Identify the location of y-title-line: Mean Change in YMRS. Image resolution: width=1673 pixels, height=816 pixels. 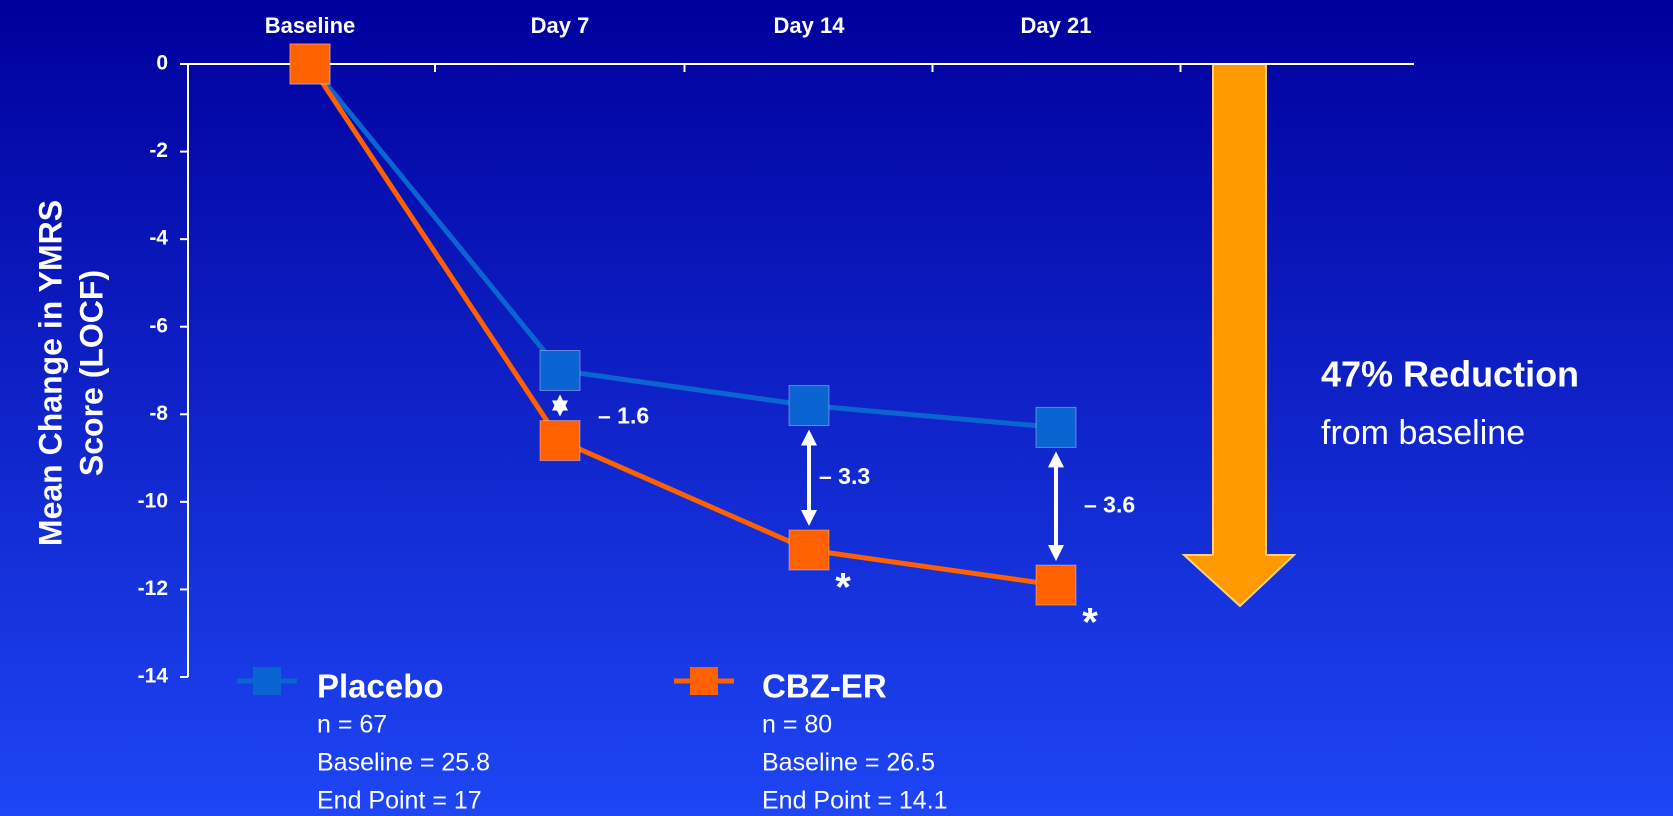
(50, 373).